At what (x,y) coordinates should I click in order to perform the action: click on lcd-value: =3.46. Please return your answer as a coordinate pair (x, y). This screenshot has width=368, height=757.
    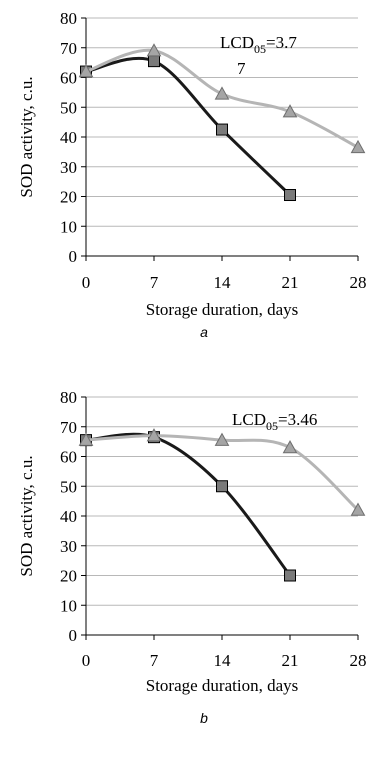
    Looking at the image, I should click on (297, 419).